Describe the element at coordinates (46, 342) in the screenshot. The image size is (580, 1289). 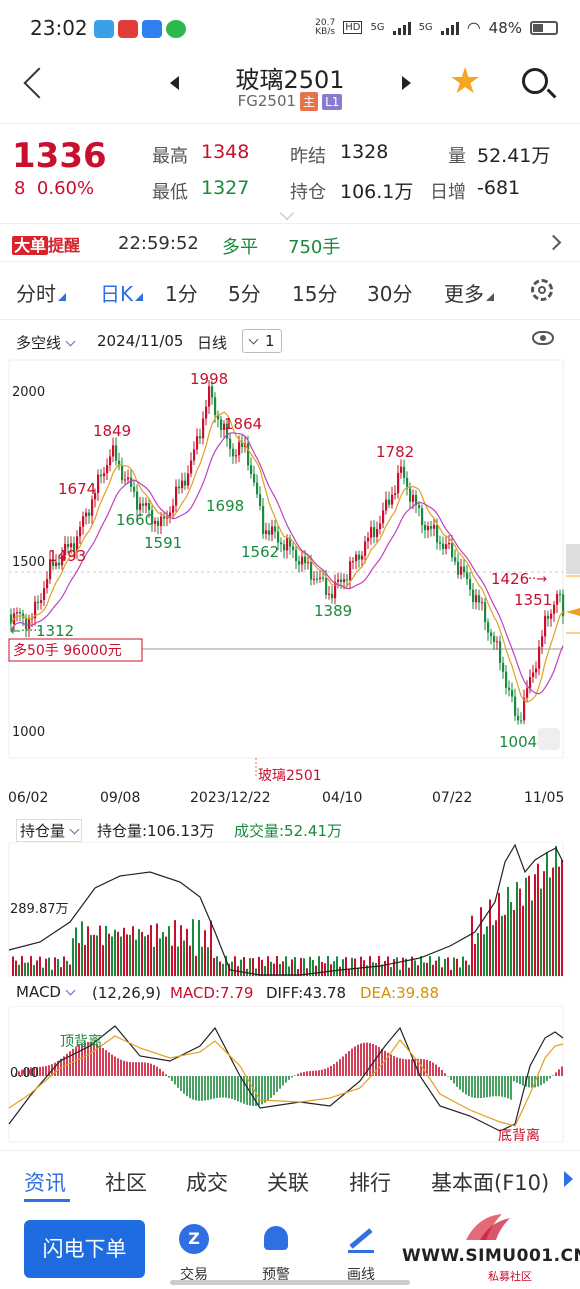
I see `indicator-dropdown: 多空线` at that location.